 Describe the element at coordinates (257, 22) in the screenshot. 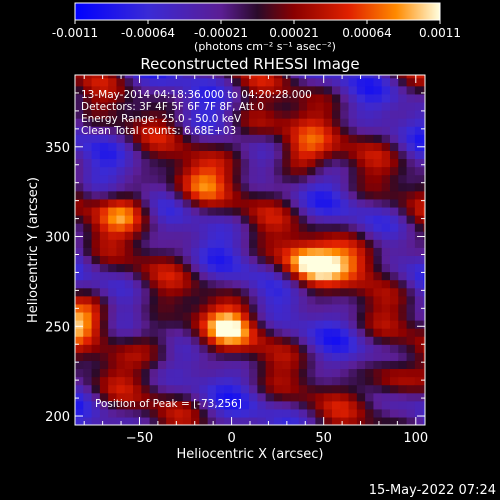

I see `colorbar-ticks` at that location.